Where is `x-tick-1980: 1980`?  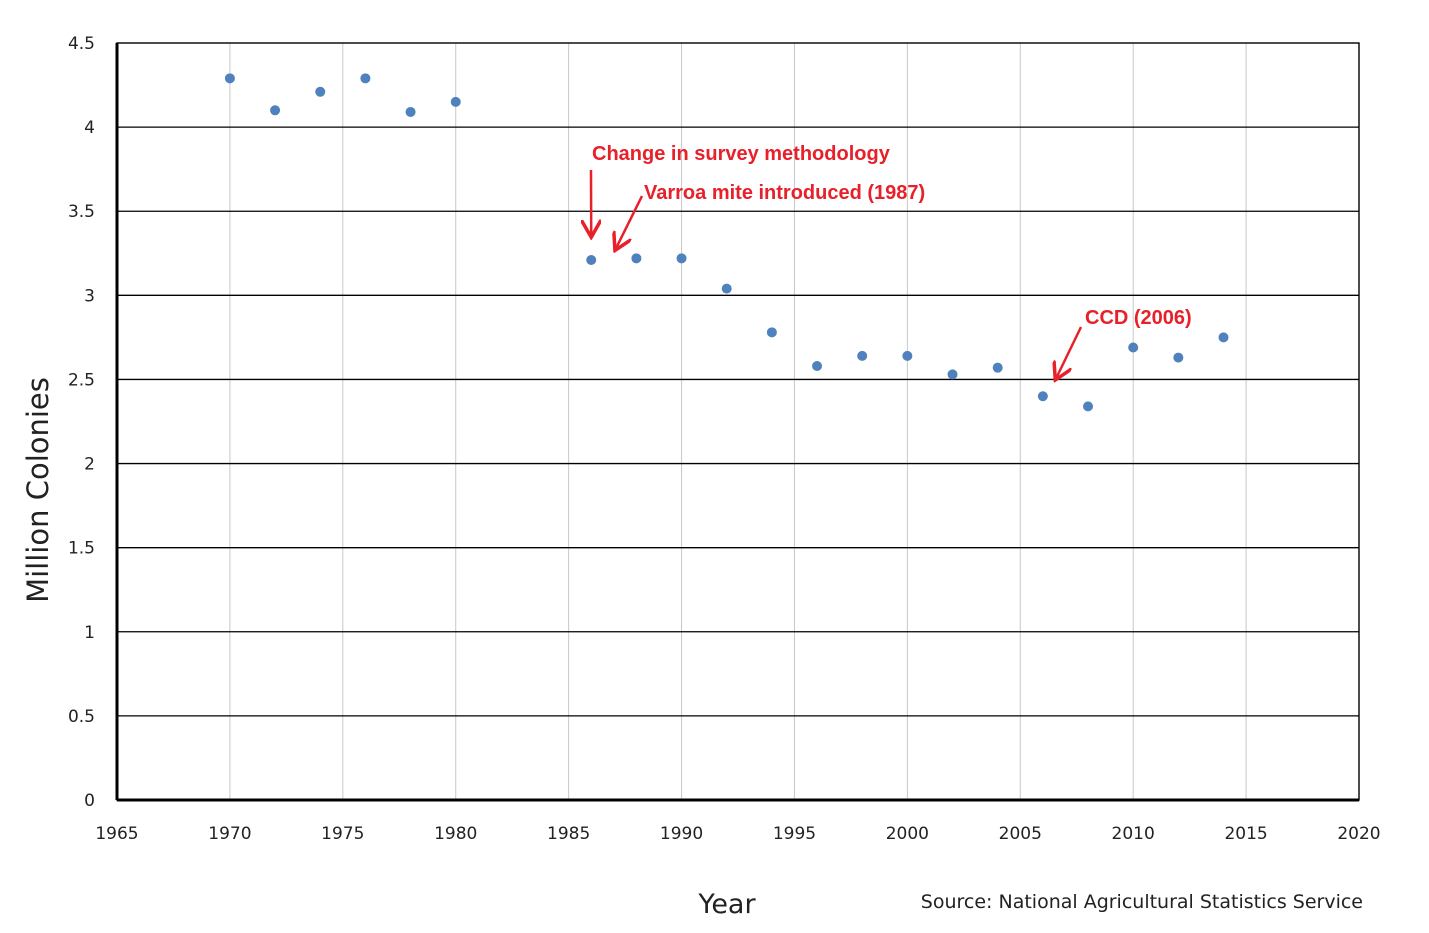
x-tick-1980: 1980 is located at coordinates (455, 834).